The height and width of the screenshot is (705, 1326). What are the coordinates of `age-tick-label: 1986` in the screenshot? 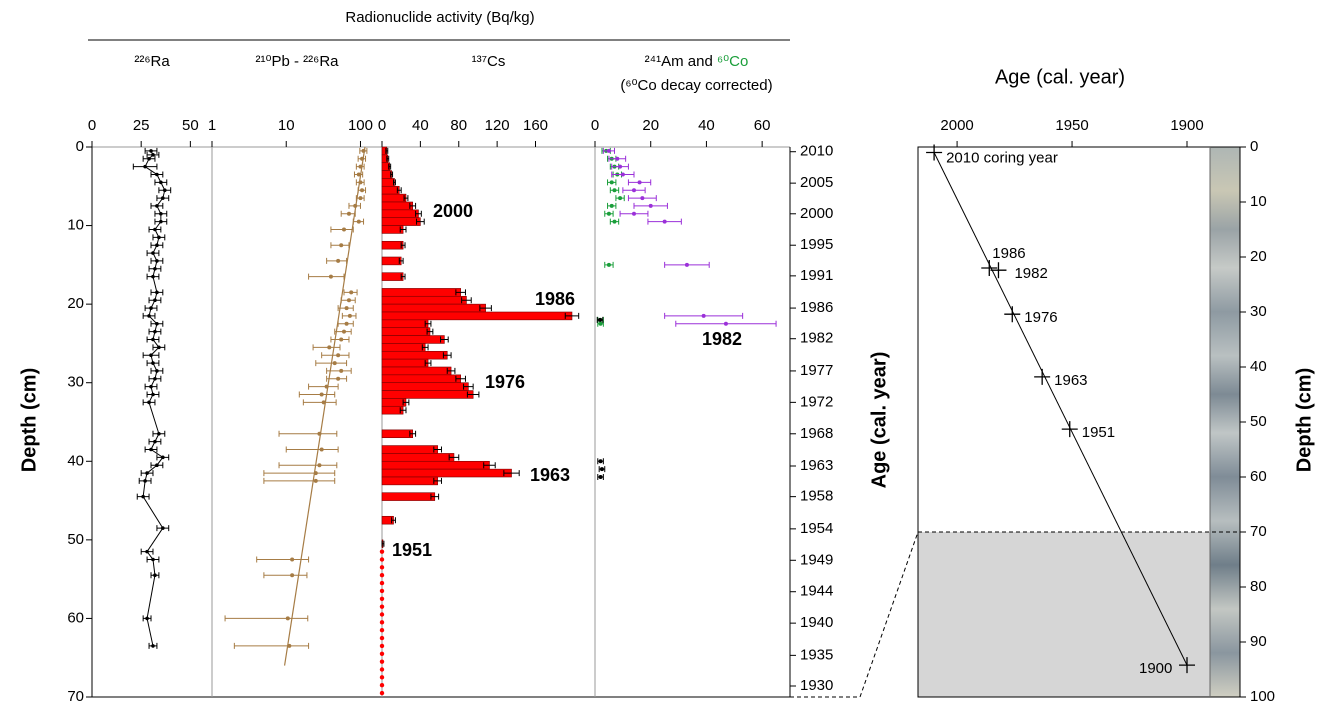 It's located at (816, 307).